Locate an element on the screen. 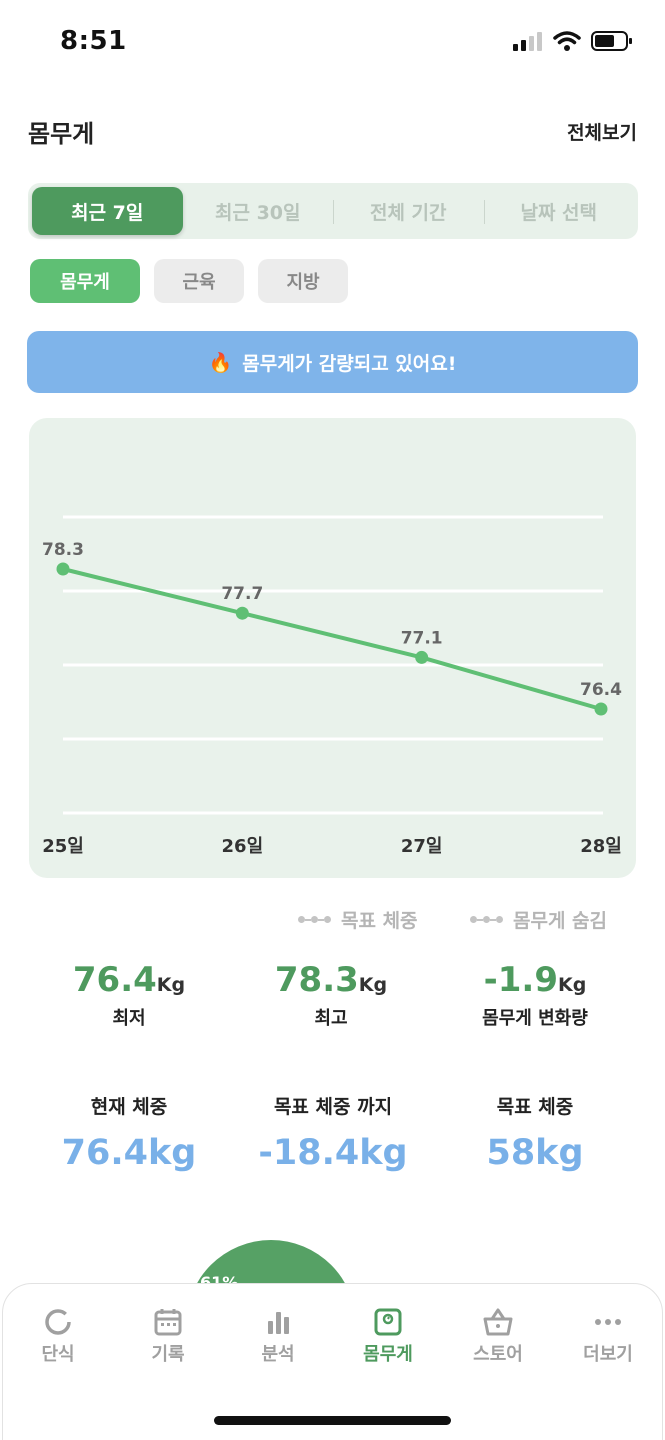 The image size is (665, 1440). chart-data-label: 76.4 is located at coordinates (601, 690).